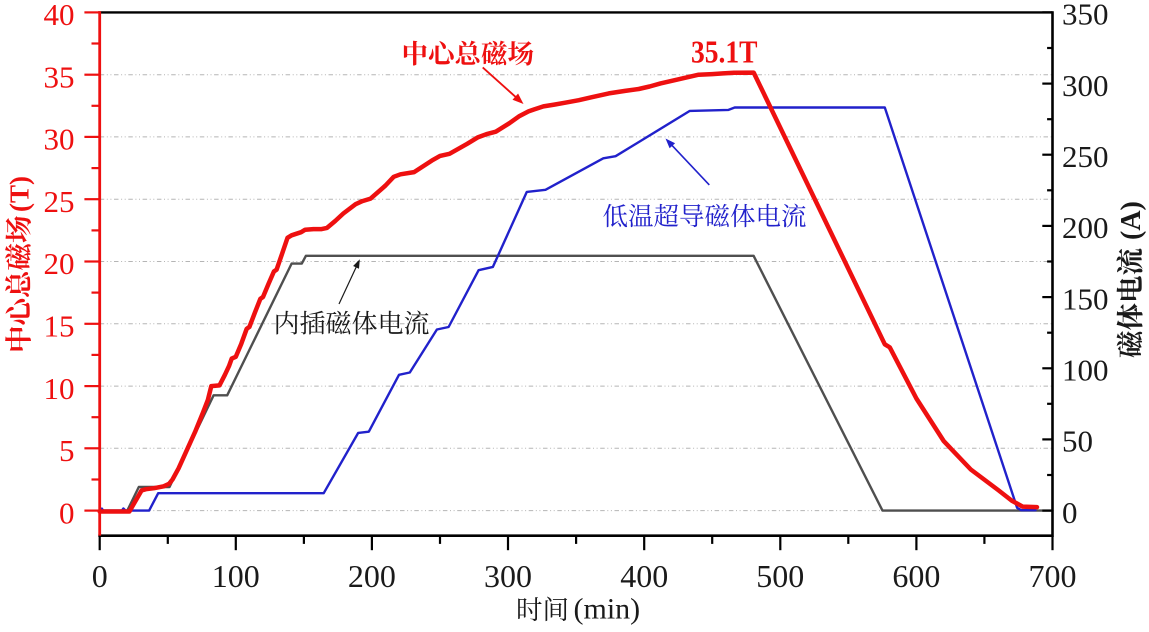  What do you see at coordinates (780, 576) in the screenshot?
I see `svg-text: 500` at bounding box center [780, 576].